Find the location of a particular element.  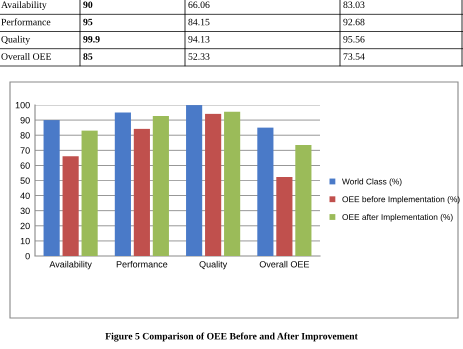

text: 66.06 is located at coordinates (199, 5).